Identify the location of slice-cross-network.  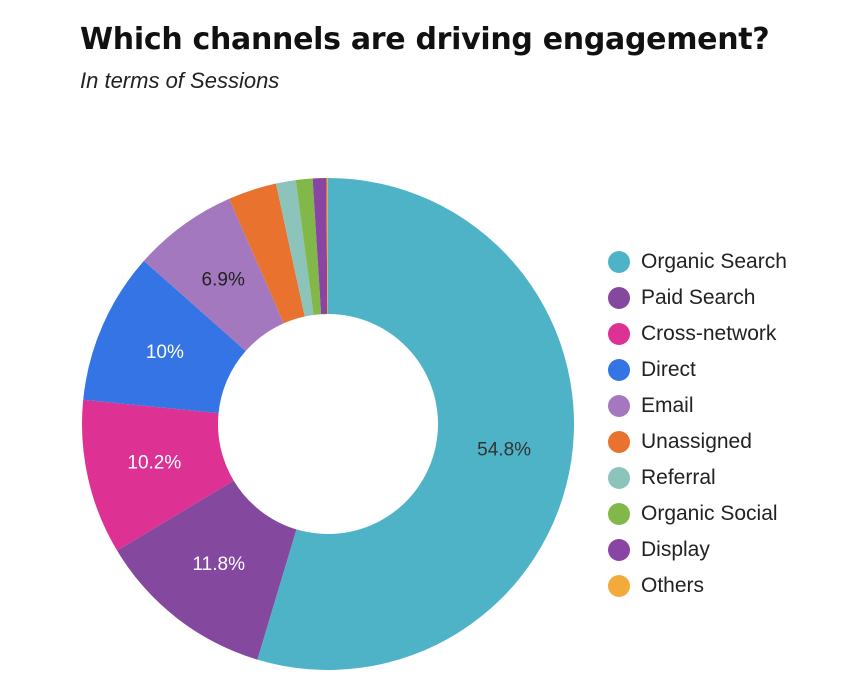
(158, 475).